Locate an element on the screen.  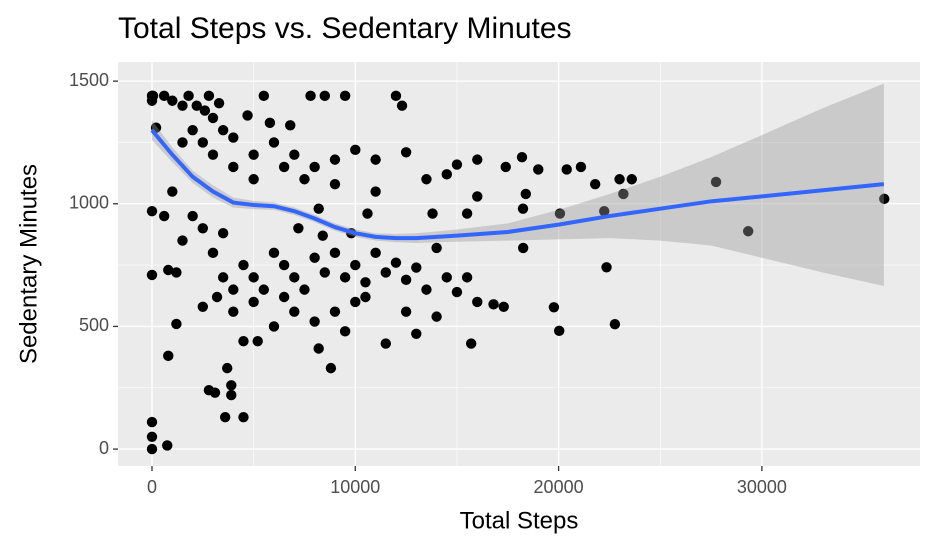
y-axis-title: Sedentary Minutes is located at coordinates (28, 264).